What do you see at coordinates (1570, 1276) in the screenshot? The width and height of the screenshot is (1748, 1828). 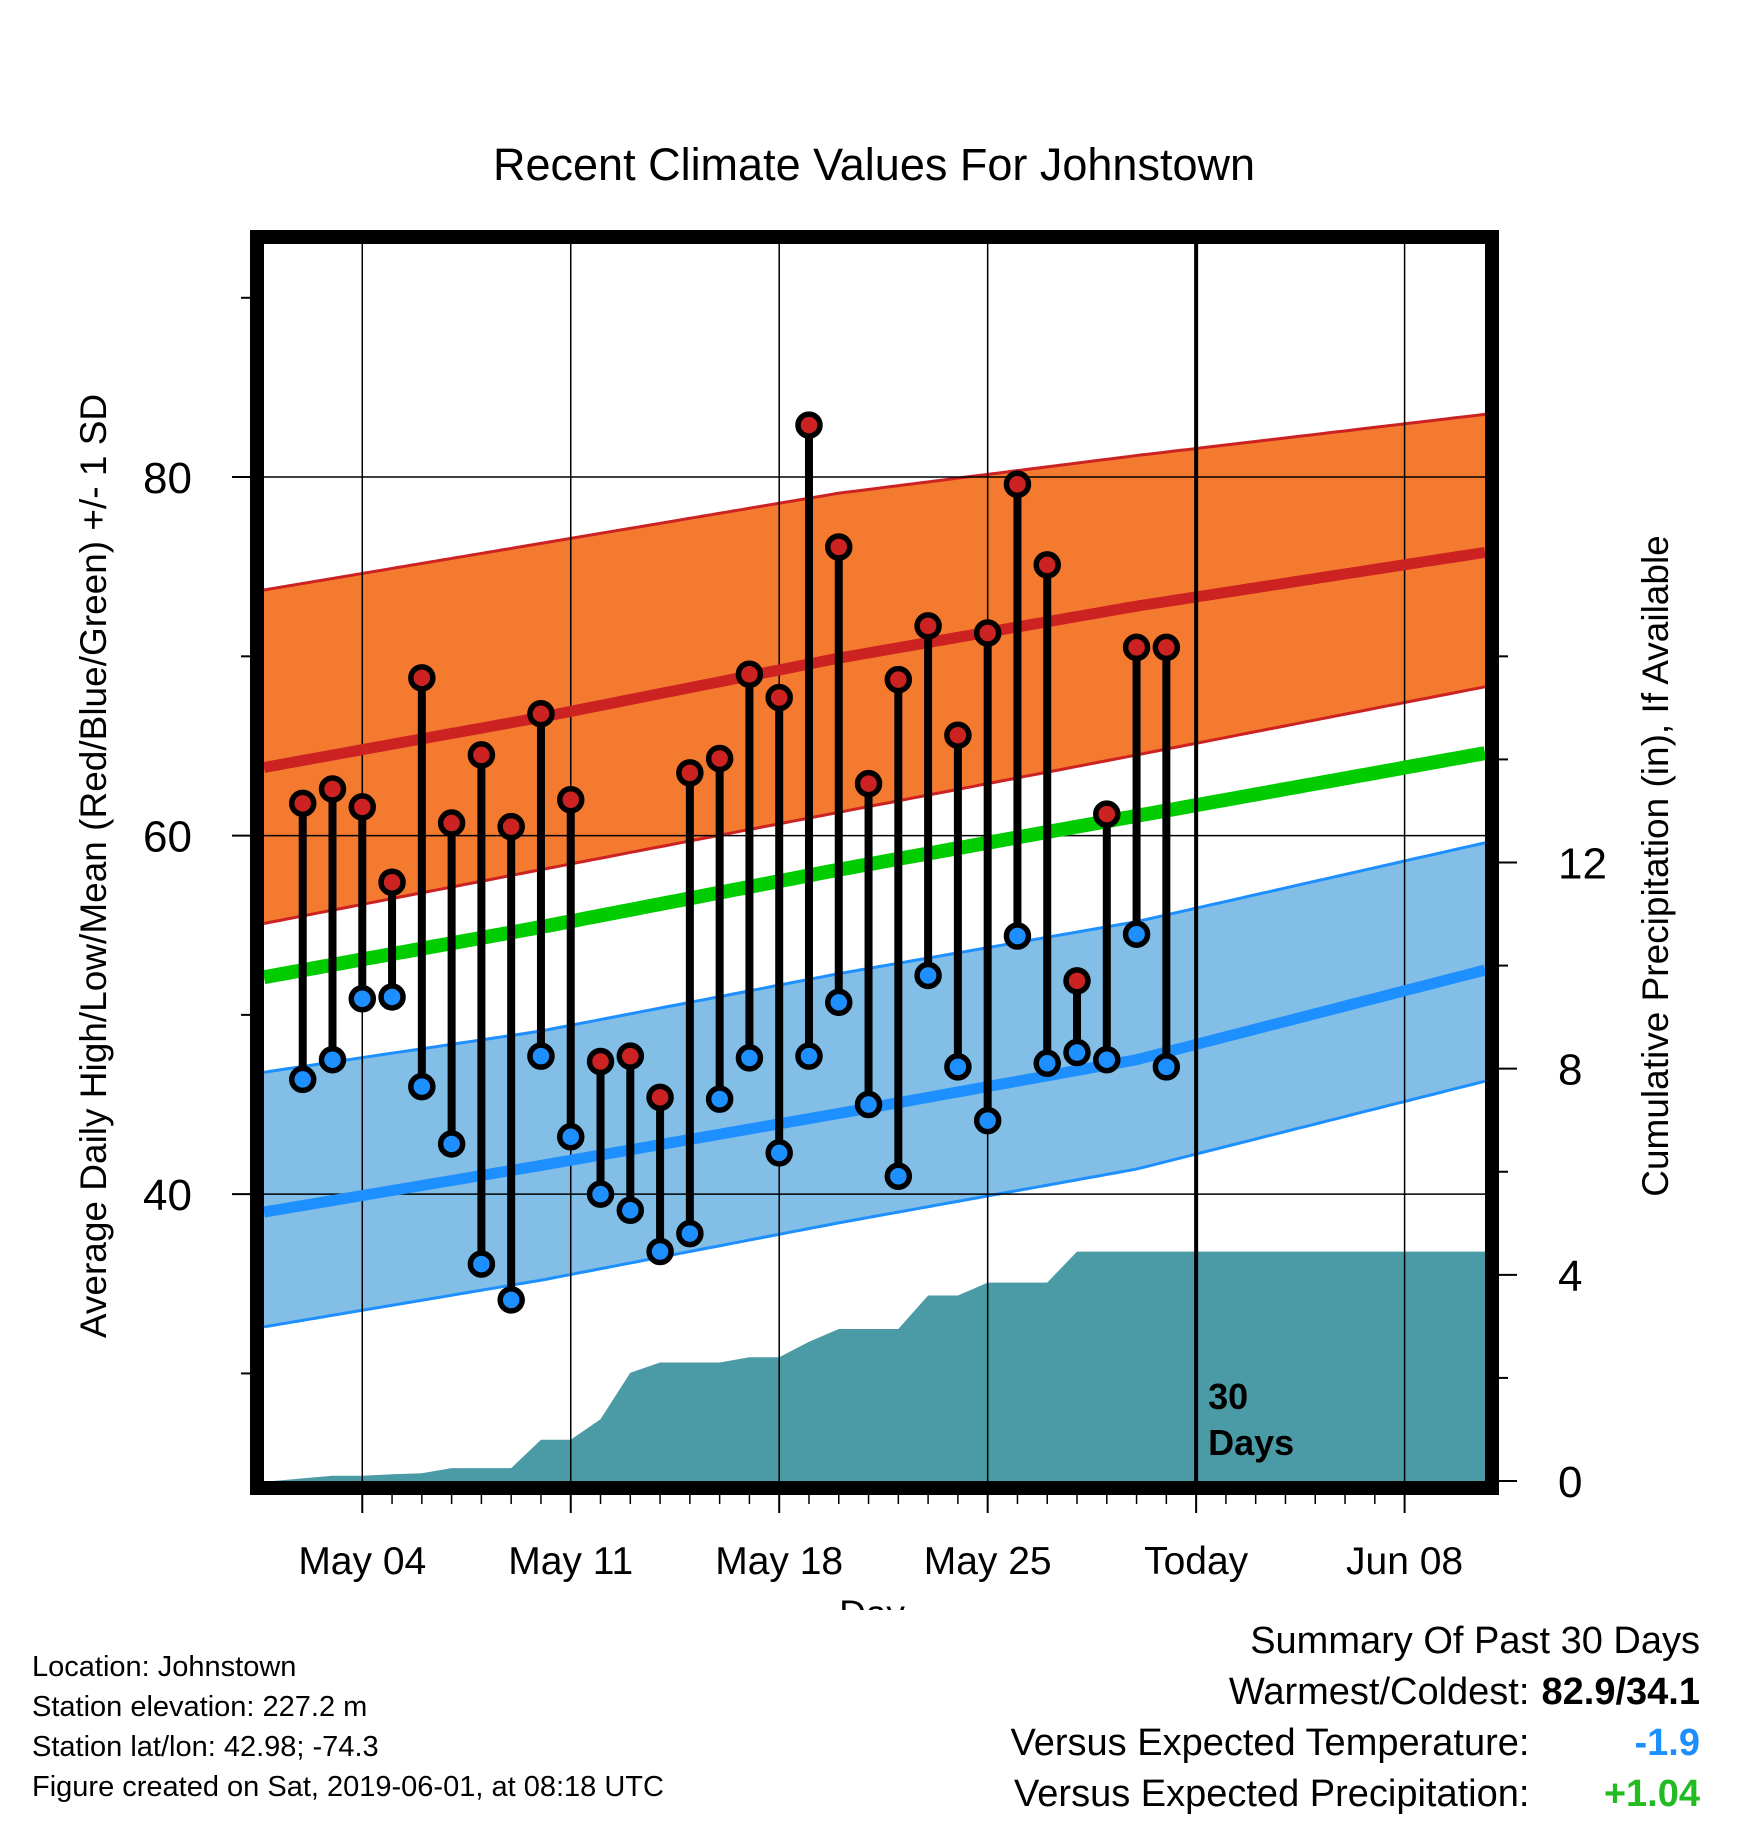 I see `y2-tick-label: 4` at bounding box center [1570, 1276].